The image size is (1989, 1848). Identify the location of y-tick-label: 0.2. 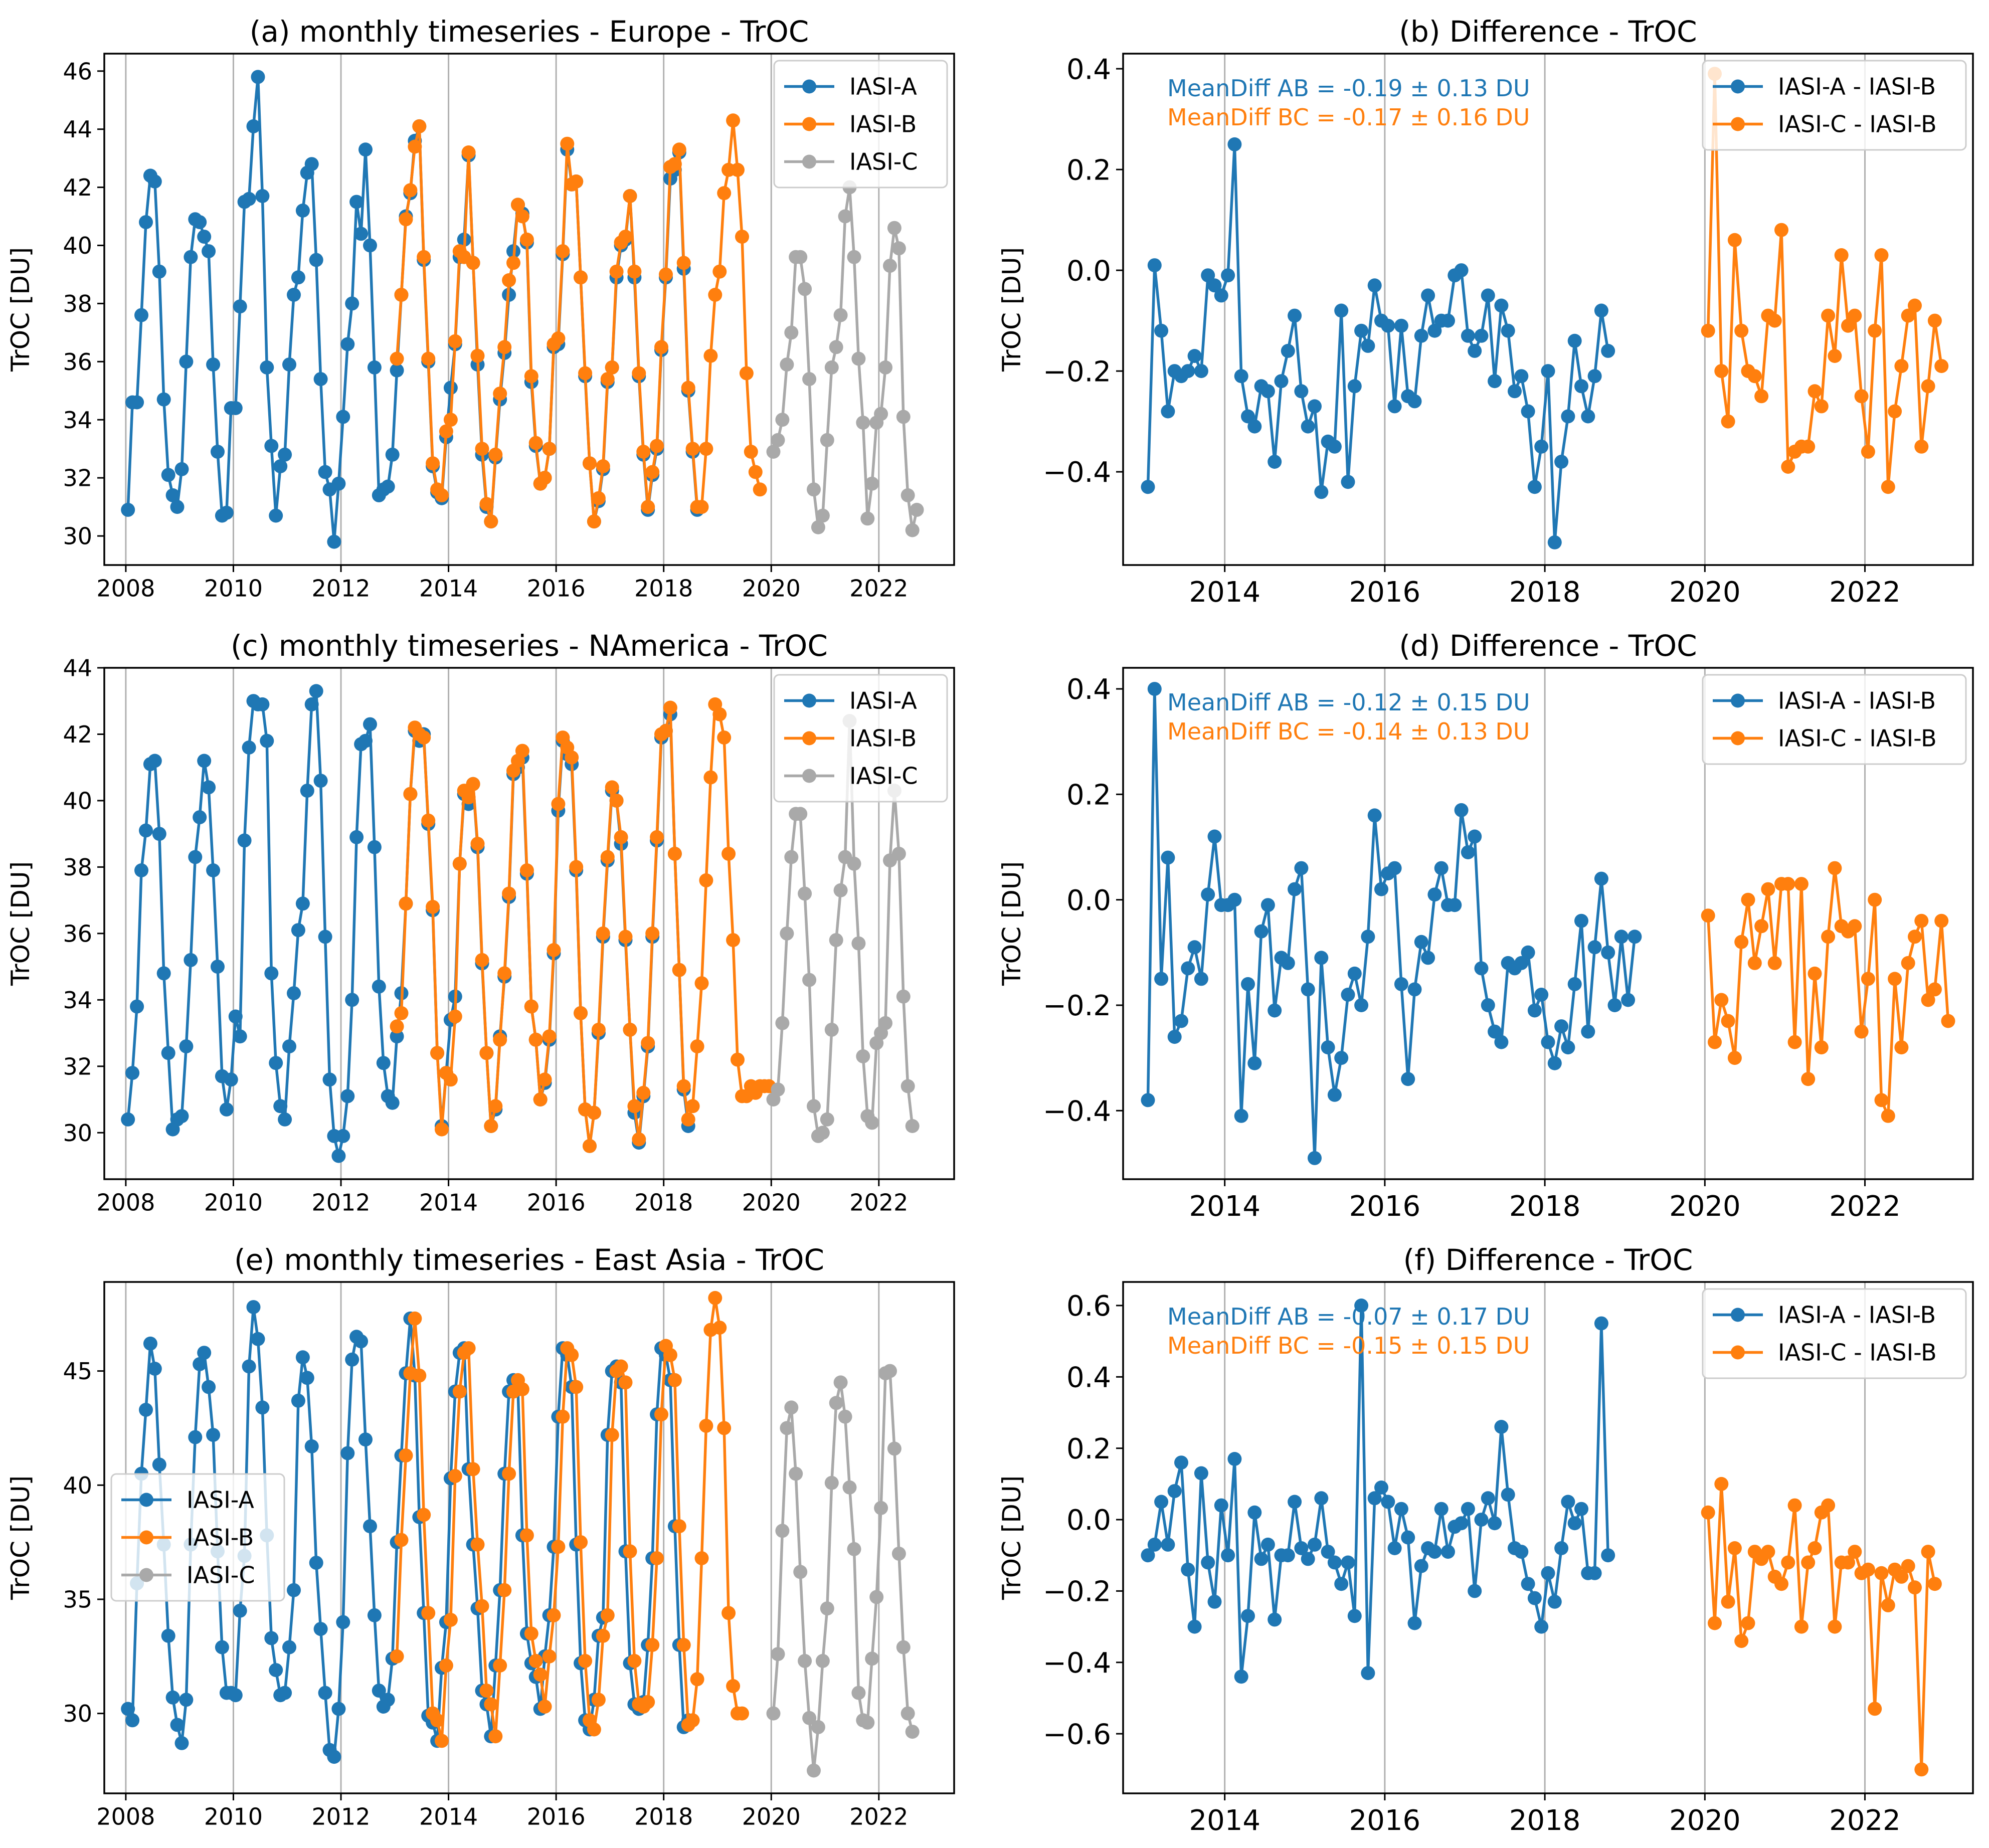
(1088, 170).